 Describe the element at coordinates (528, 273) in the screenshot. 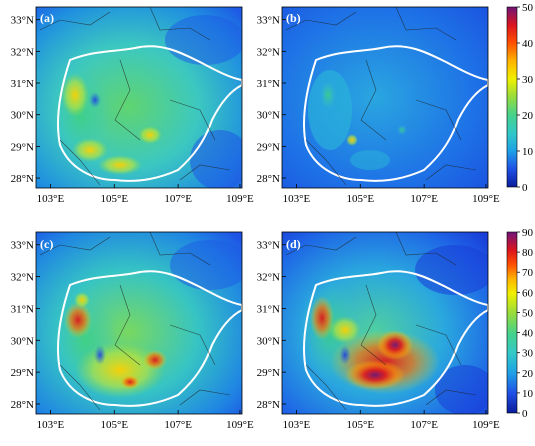

I see `colorbar-tick-label: 70` at that location.